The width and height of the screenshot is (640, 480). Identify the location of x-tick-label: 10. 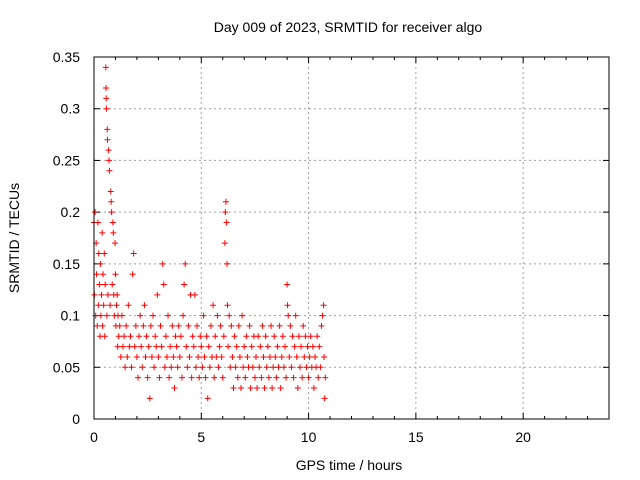
(309, 437).